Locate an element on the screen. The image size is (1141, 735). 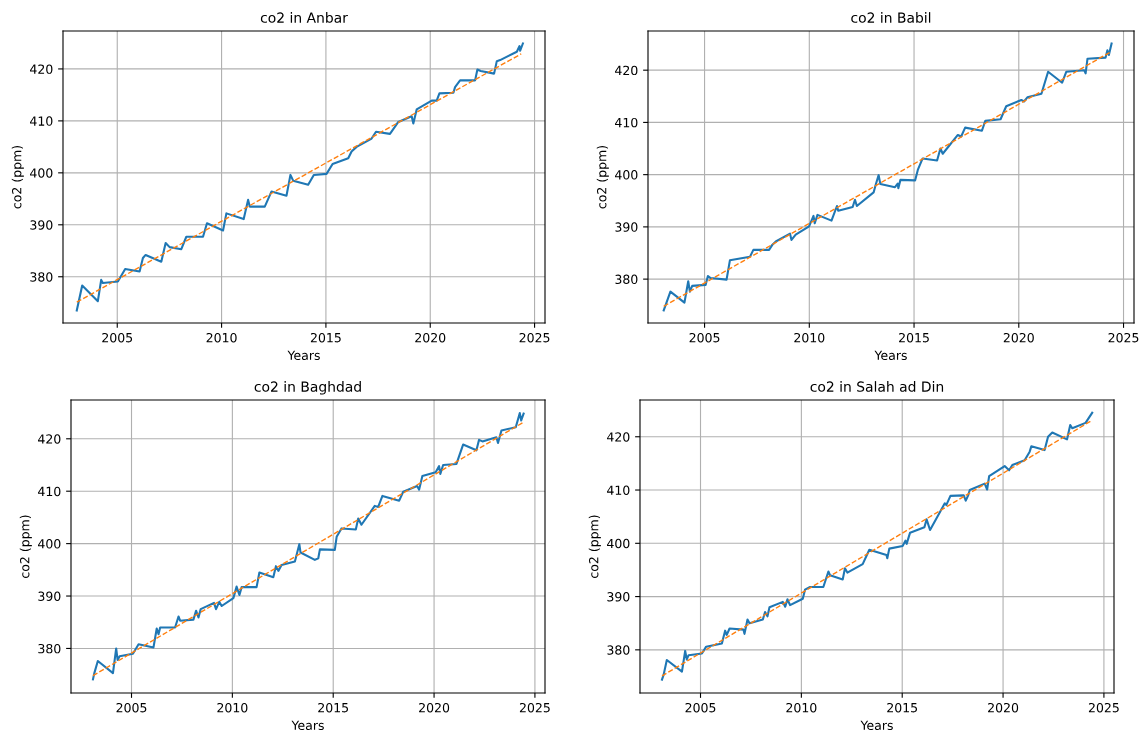
chart-title: co2 in Baghdad is located at coordinates (307, 388).